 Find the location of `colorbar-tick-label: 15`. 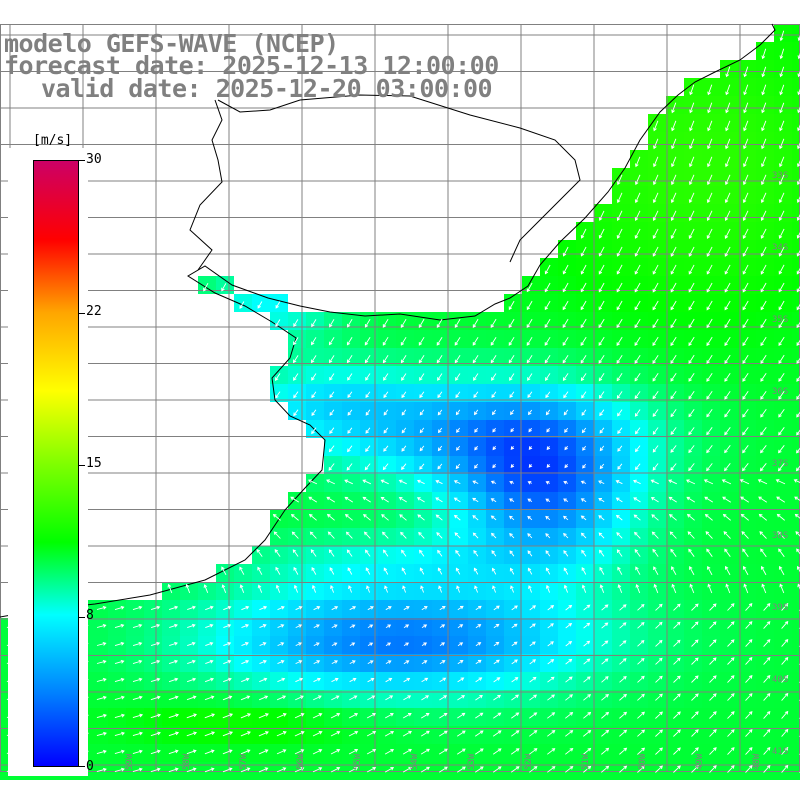

colorbar-tick-label: 15 is located at coordinates (94, 463).